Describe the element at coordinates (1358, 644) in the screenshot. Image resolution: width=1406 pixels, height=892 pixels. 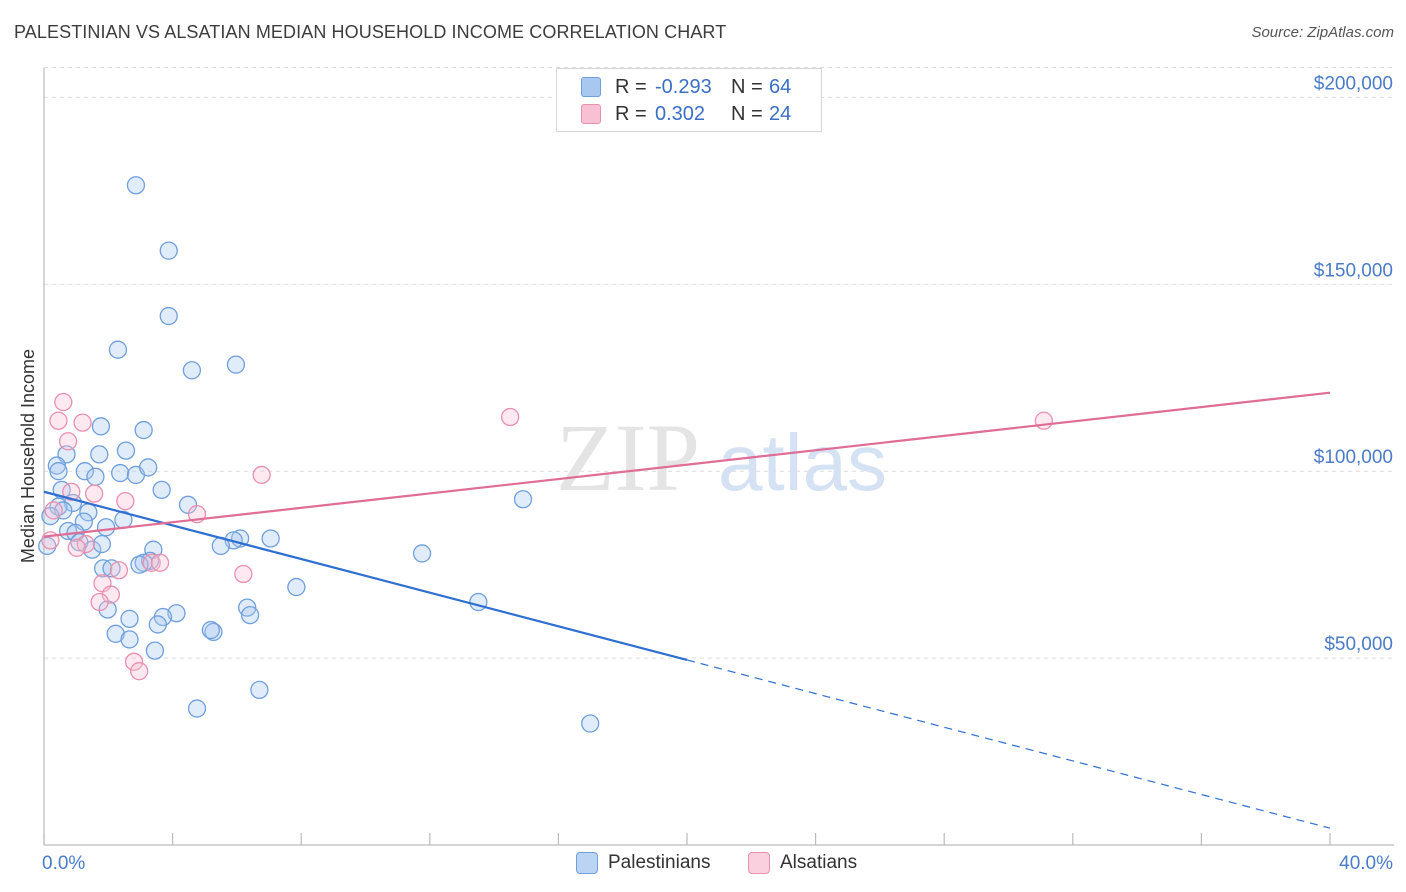
I see `y-tick-label: $50,000` at that location.